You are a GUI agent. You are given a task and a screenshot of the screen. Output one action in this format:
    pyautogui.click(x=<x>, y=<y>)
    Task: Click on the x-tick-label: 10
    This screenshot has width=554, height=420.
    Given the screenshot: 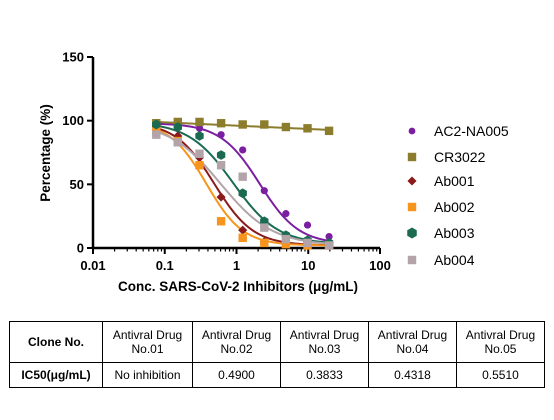 What is the action you would take?
    pyautogui.click(x=308, y=265)
    